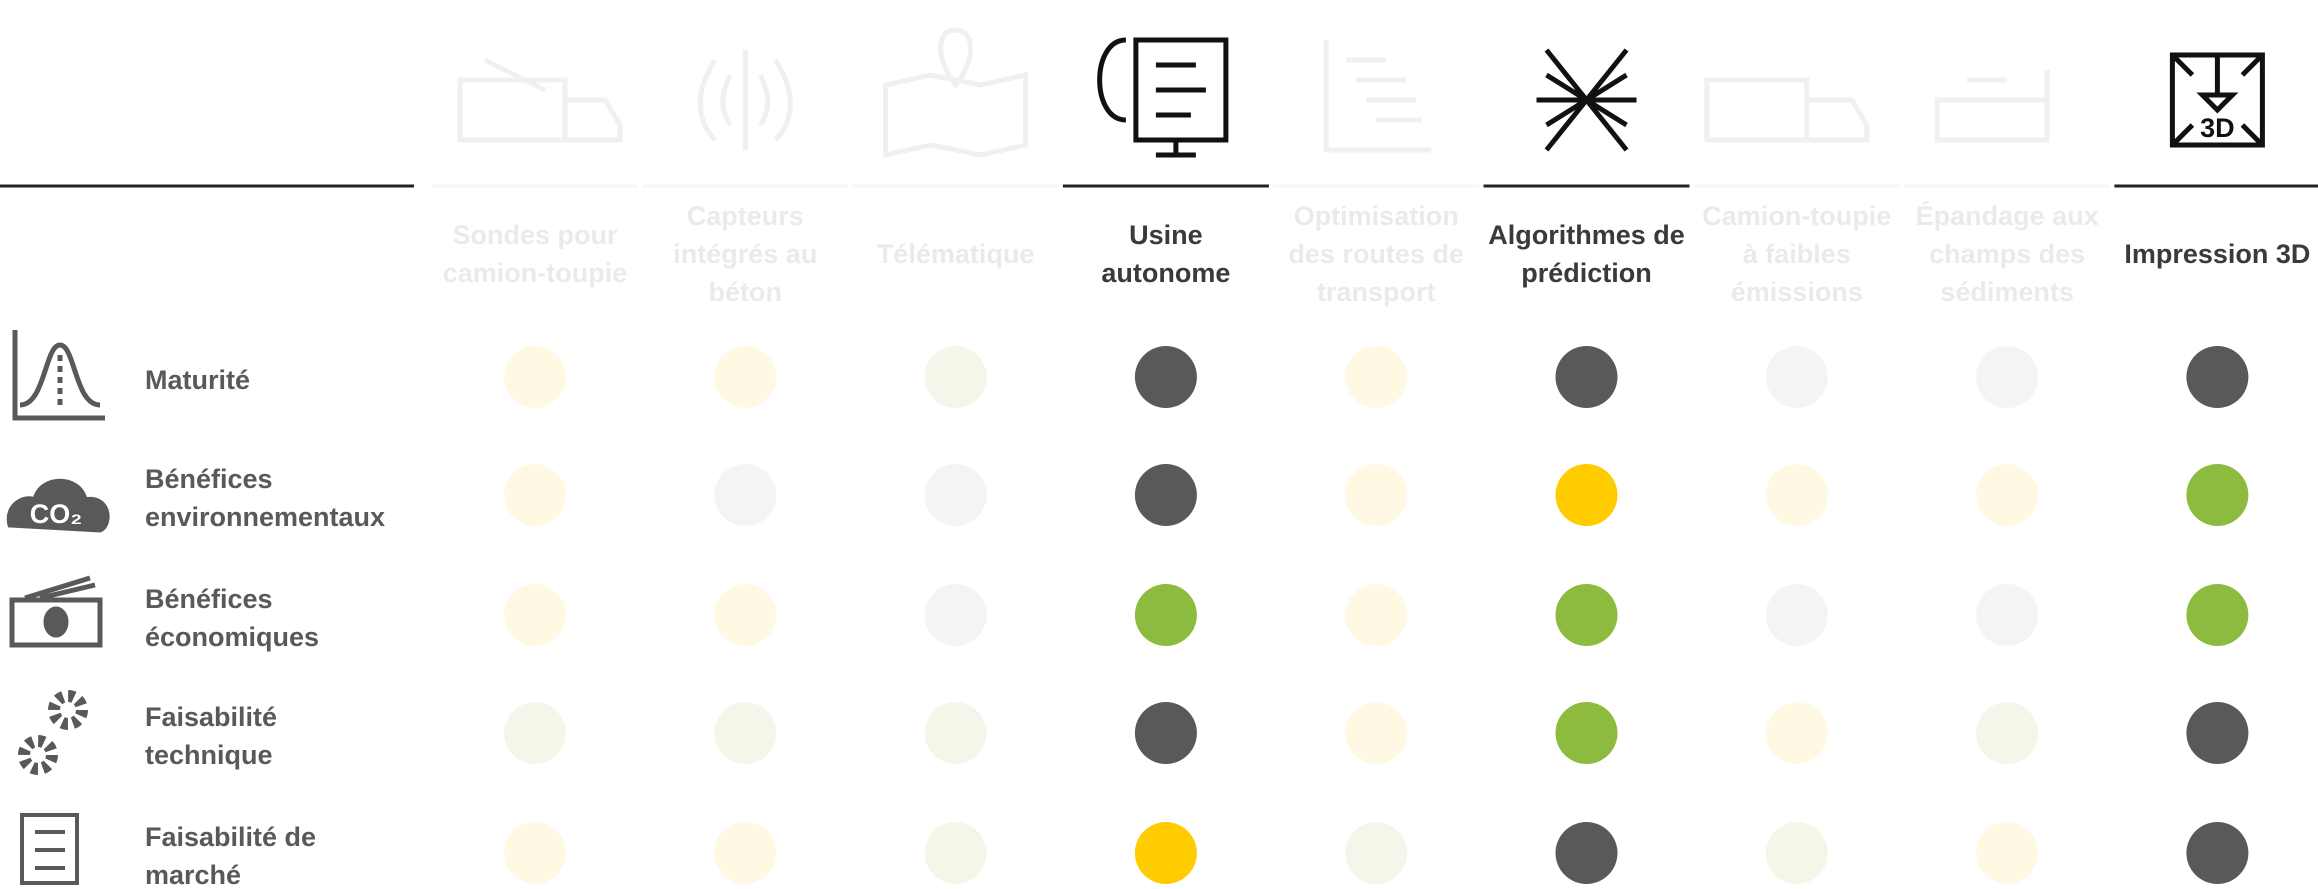 The width and height of the screenshot is (2318, 889). I want to click on column: 3D Impression 3D, so click(2216, 468).